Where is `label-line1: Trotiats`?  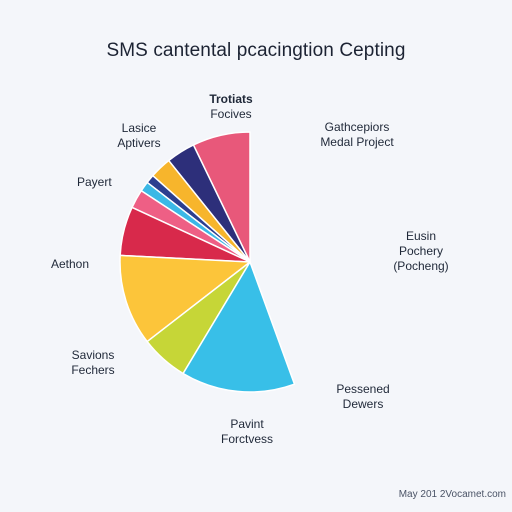 label-line1: Trotiats is located at coordinates (231, 99).